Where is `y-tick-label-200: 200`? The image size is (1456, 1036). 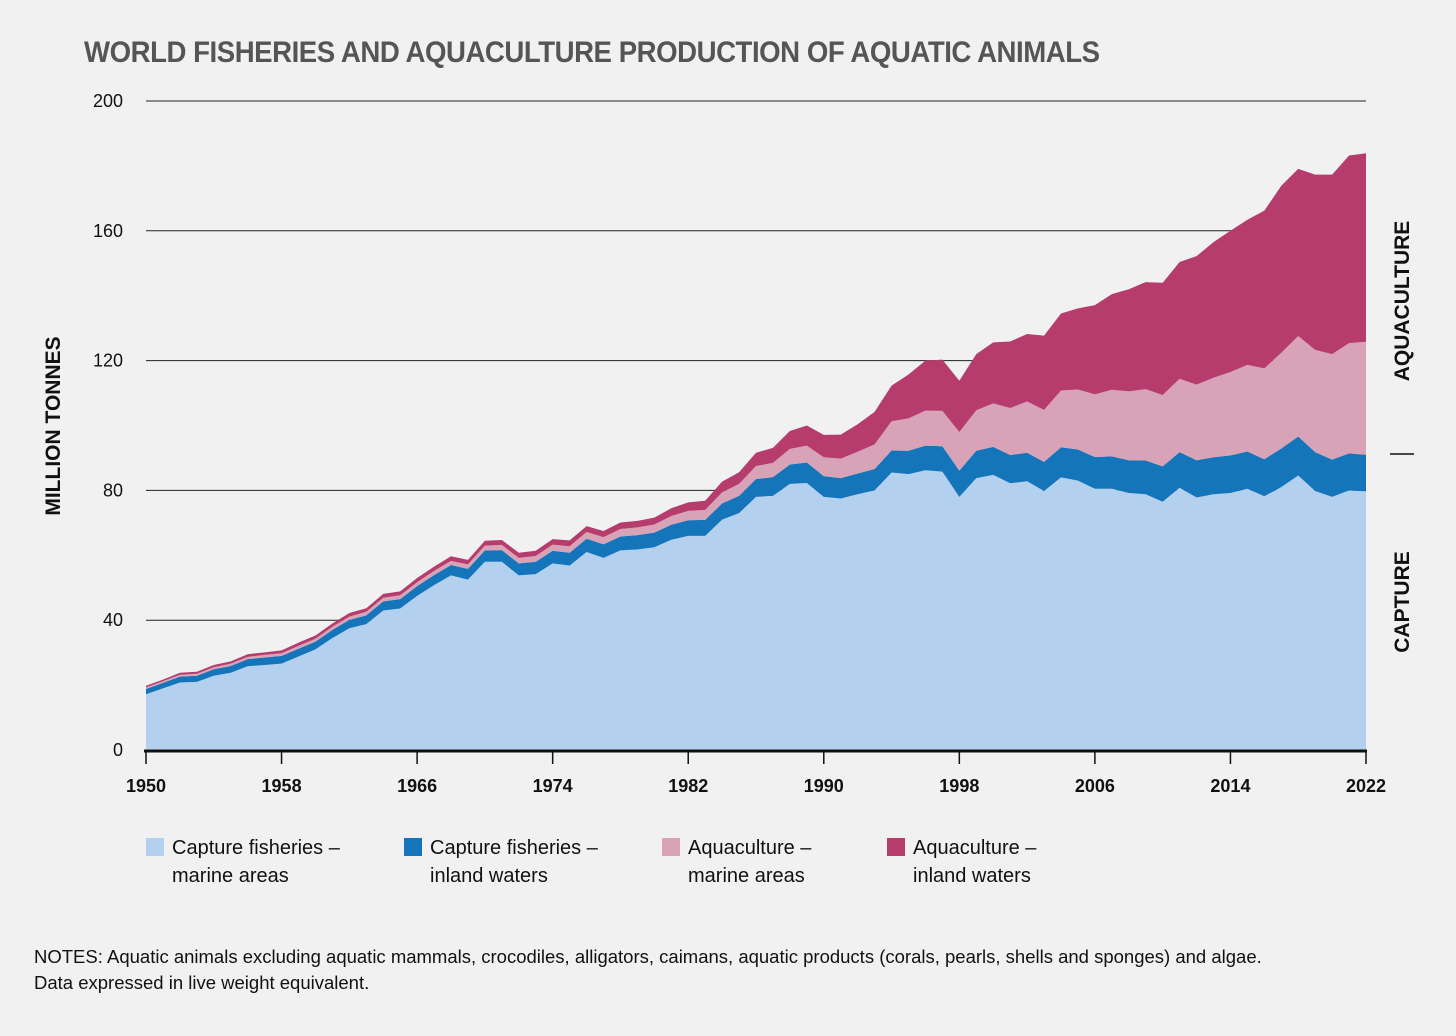
y-tick-label-200: 200 is located at coordinates (108, 101).